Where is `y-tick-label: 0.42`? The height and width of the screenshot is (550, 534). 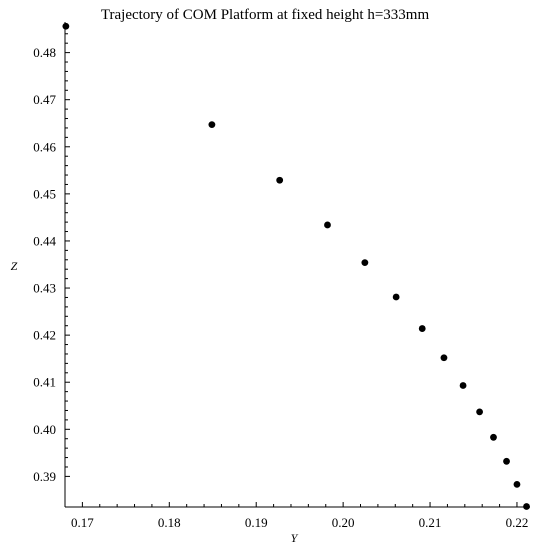 y-tick-label: 0.42 is located at coordinates (44, 335).